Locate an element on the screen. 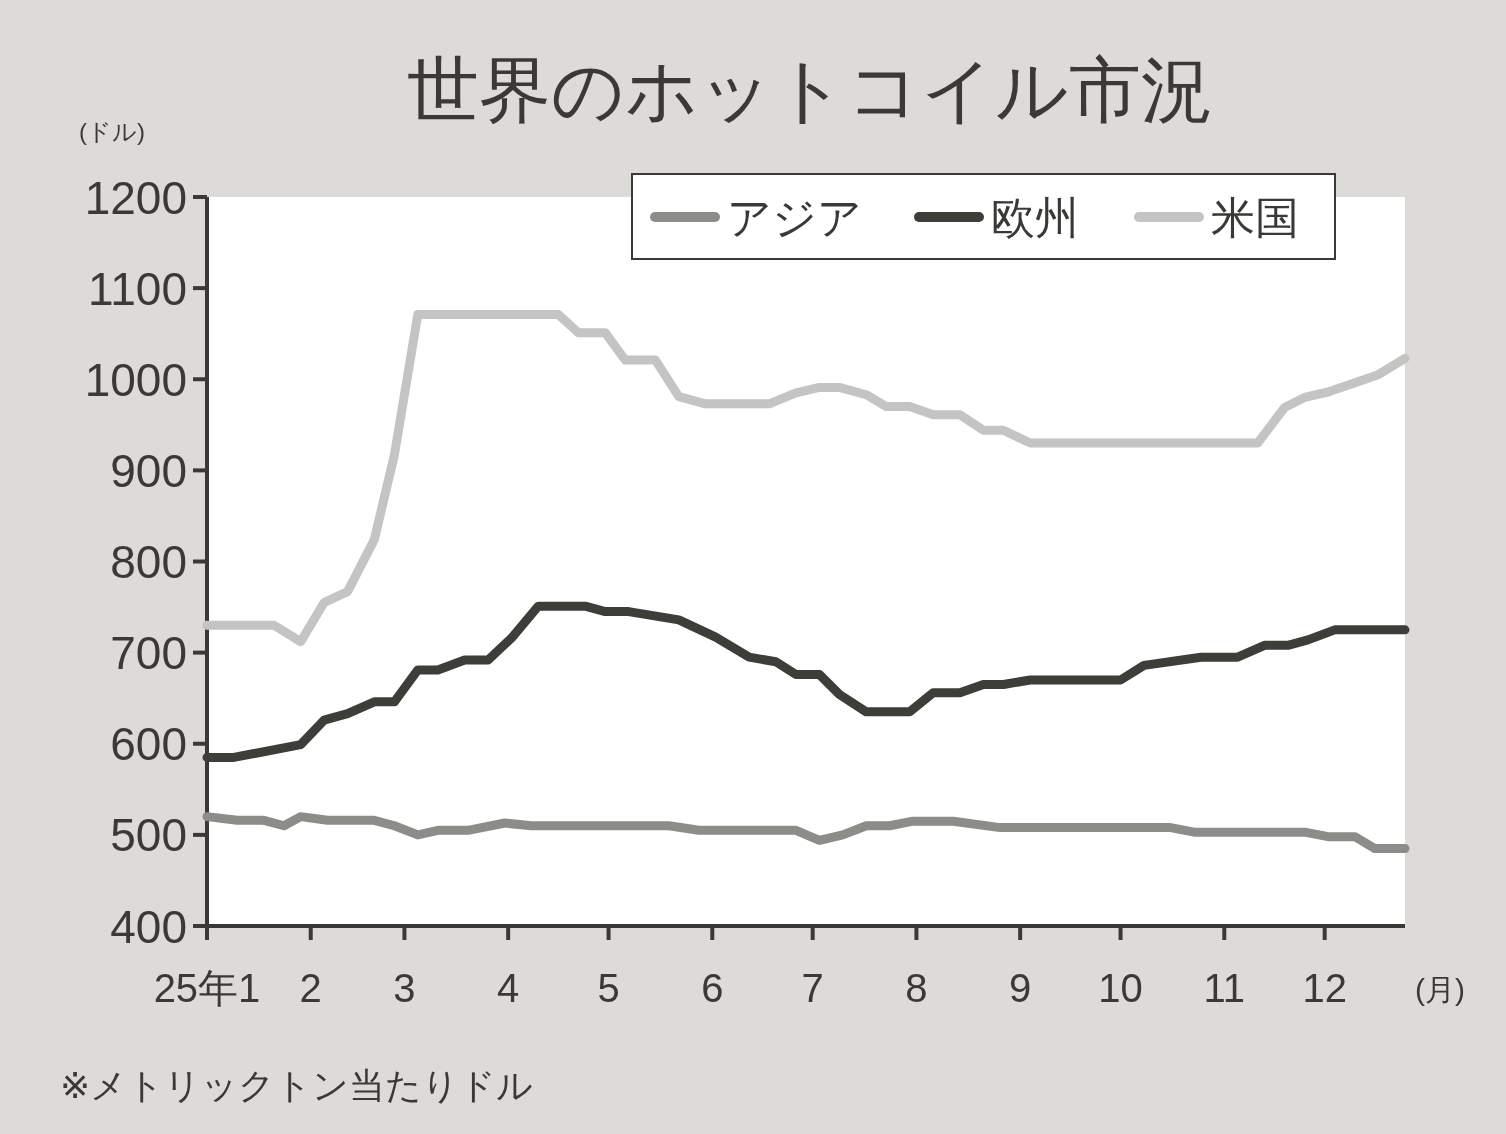 The height and width of the screenshot is (1134, 1506). y-tick-label: 700 is located at coordinates (148, 653).